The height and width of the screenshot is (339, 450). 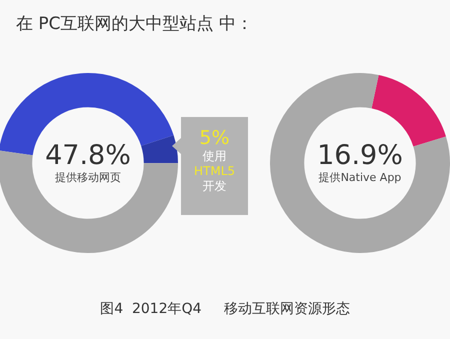 I want to click on text: 16.9%, so click(x=360, y=155).